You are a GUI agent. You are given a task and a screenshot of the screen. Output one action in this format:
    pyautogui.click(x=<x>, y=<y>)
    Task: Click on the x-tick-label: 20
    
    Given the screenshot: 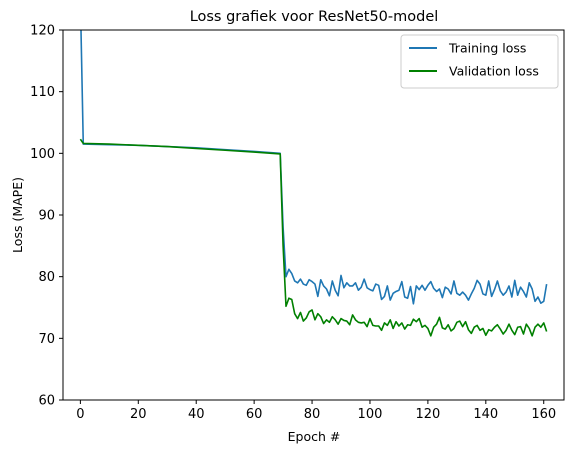 What is the action you would take?
    pyautogui.click(x=138, y=414)
    